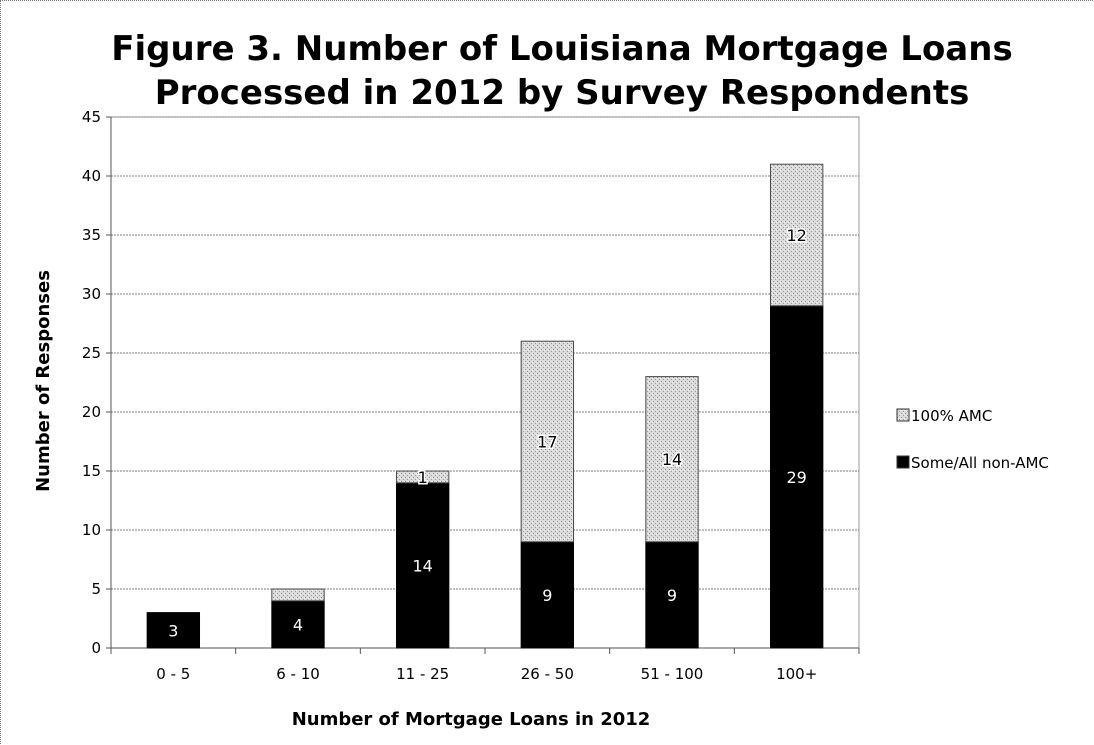 The width and height of the screenshot is (1094, 745). What do you see at coordinates (547, 674) in the screenshot?
I see `x-tick-label: 26 - 50` at bounding box center [547, 674].